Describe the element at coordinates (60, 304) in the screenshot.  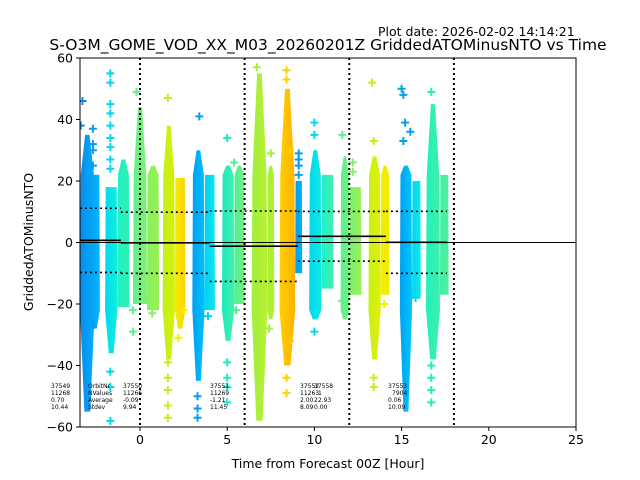
I see `y-tick-label: −20` at that location.